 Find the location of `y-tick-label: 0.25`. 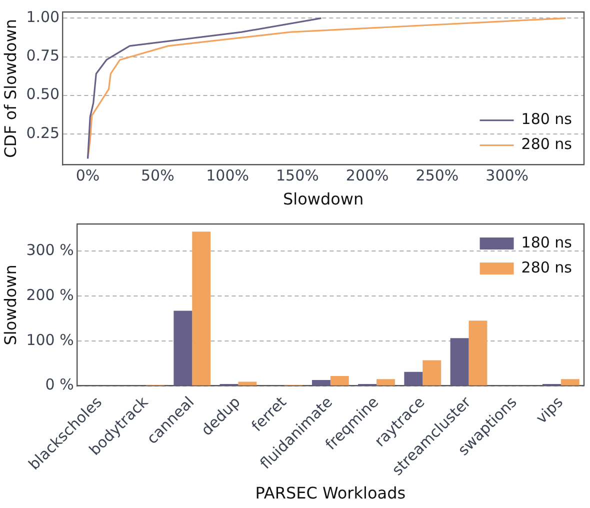

y-tick-label: 0.25 is located at coordinates (43, 133).